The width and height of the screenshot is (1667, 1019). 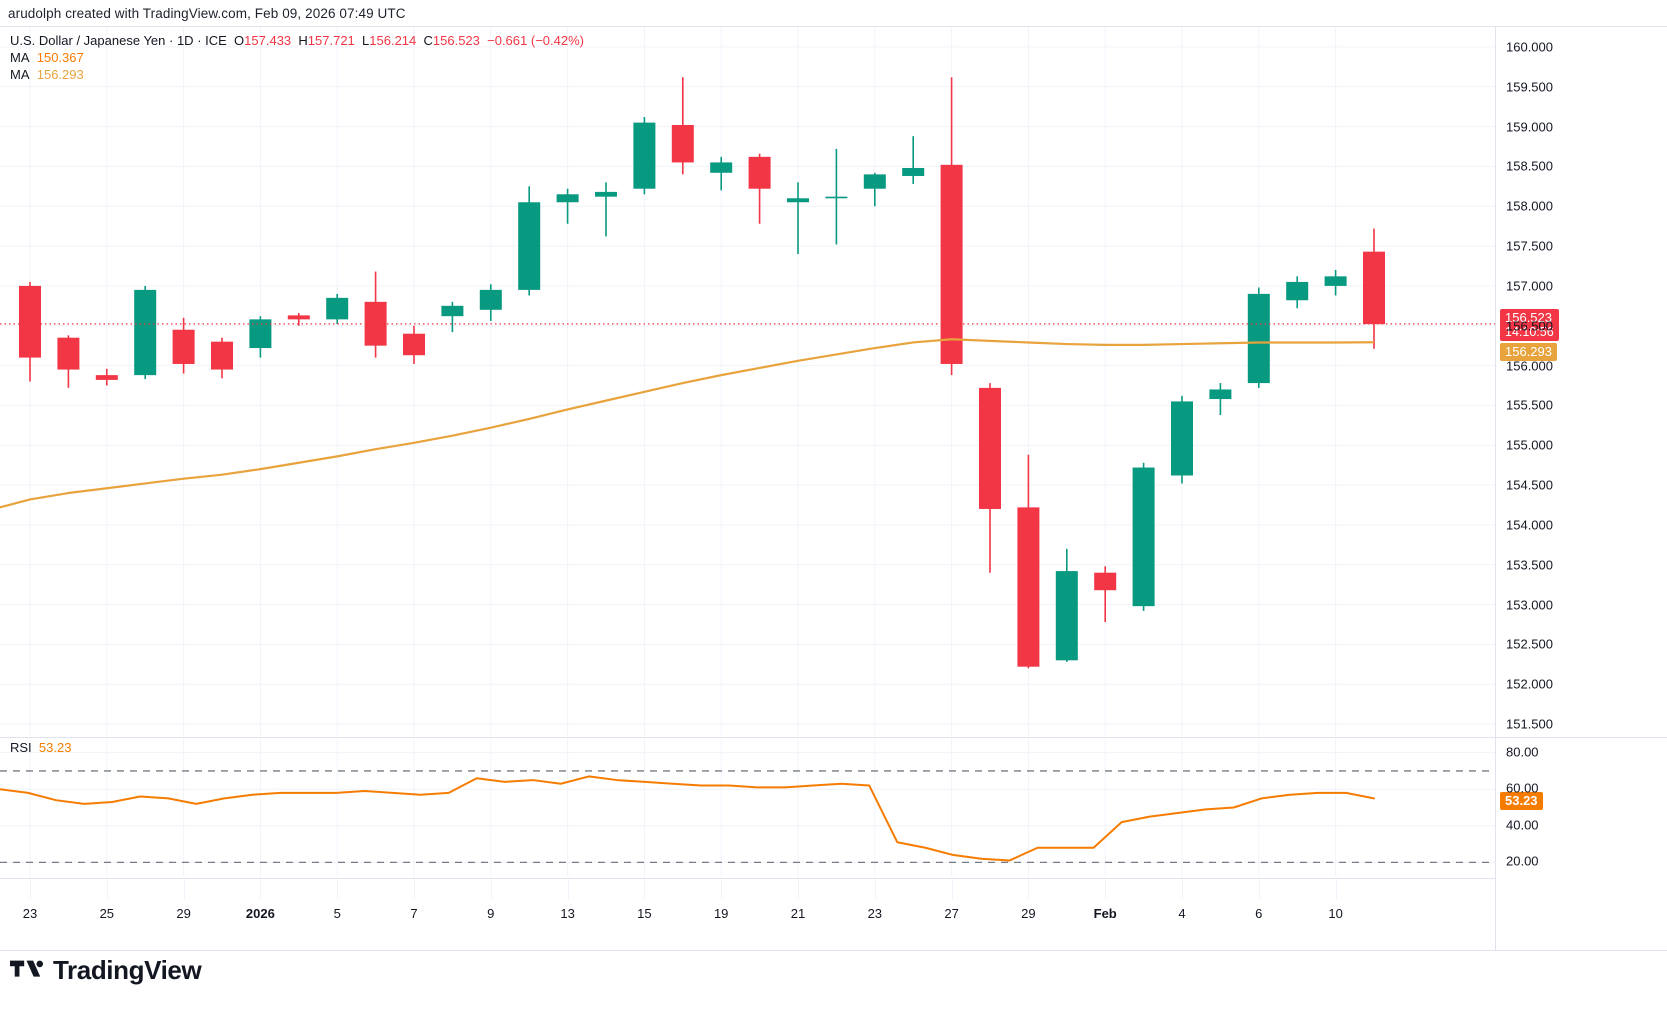 I want to click on rsi-axis-tick: 20.00, so click(x=1522, y=861).